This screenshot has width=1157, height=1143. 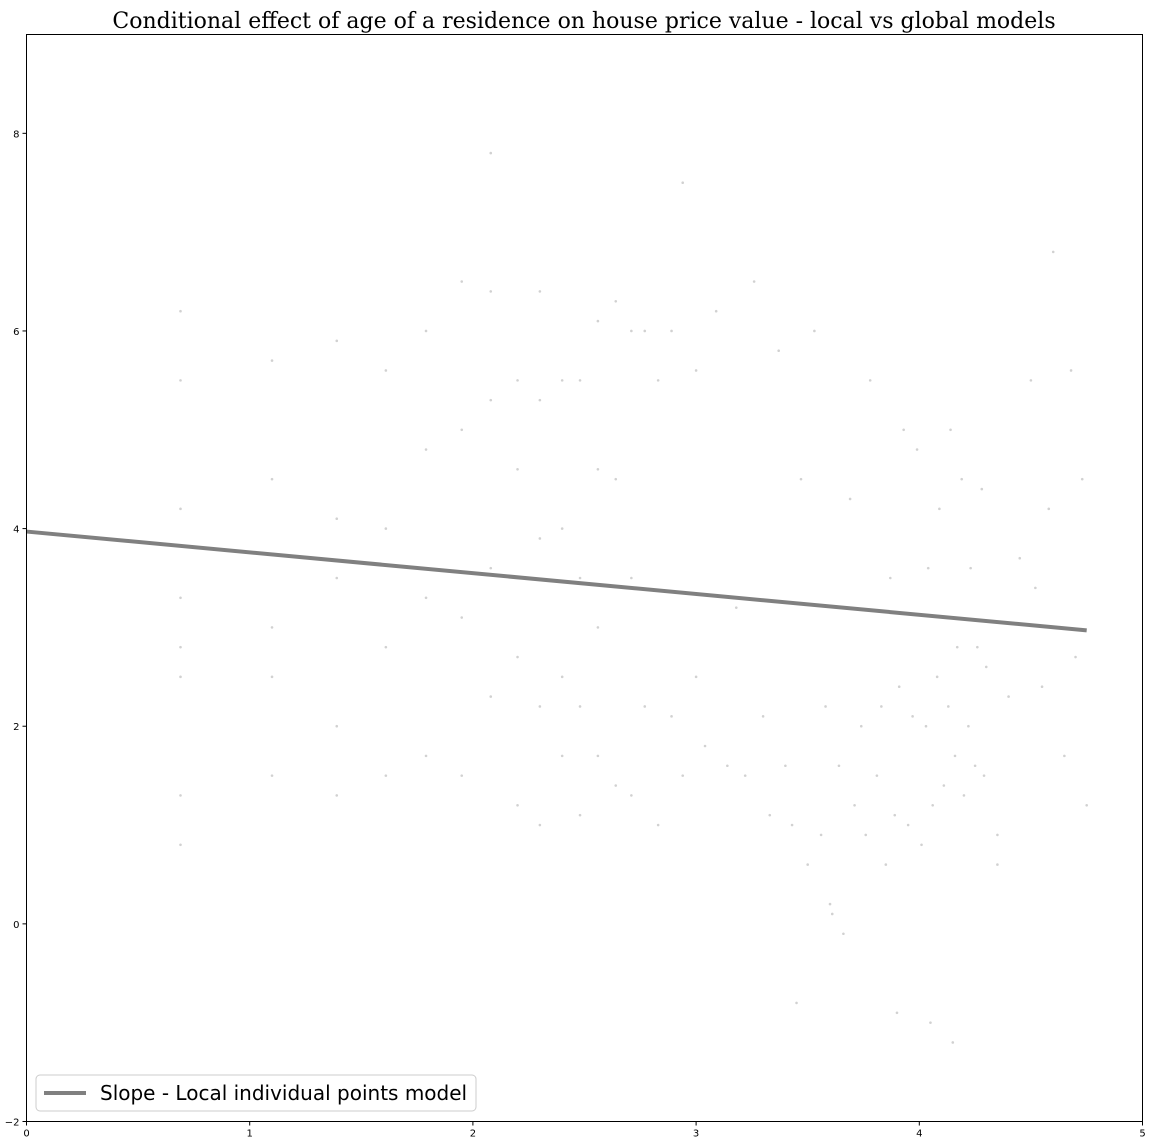 I want to click on y-tick-label: −2, so click(x=12, y=1123).